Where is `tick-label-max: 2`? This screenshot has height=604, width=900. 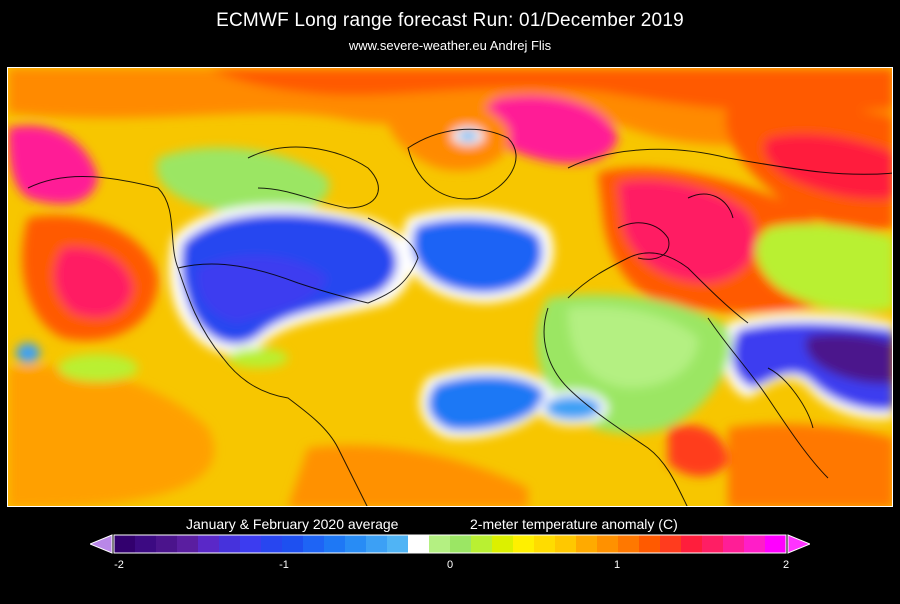 tick-label-max: 2 is located at coordinates (786, 565).